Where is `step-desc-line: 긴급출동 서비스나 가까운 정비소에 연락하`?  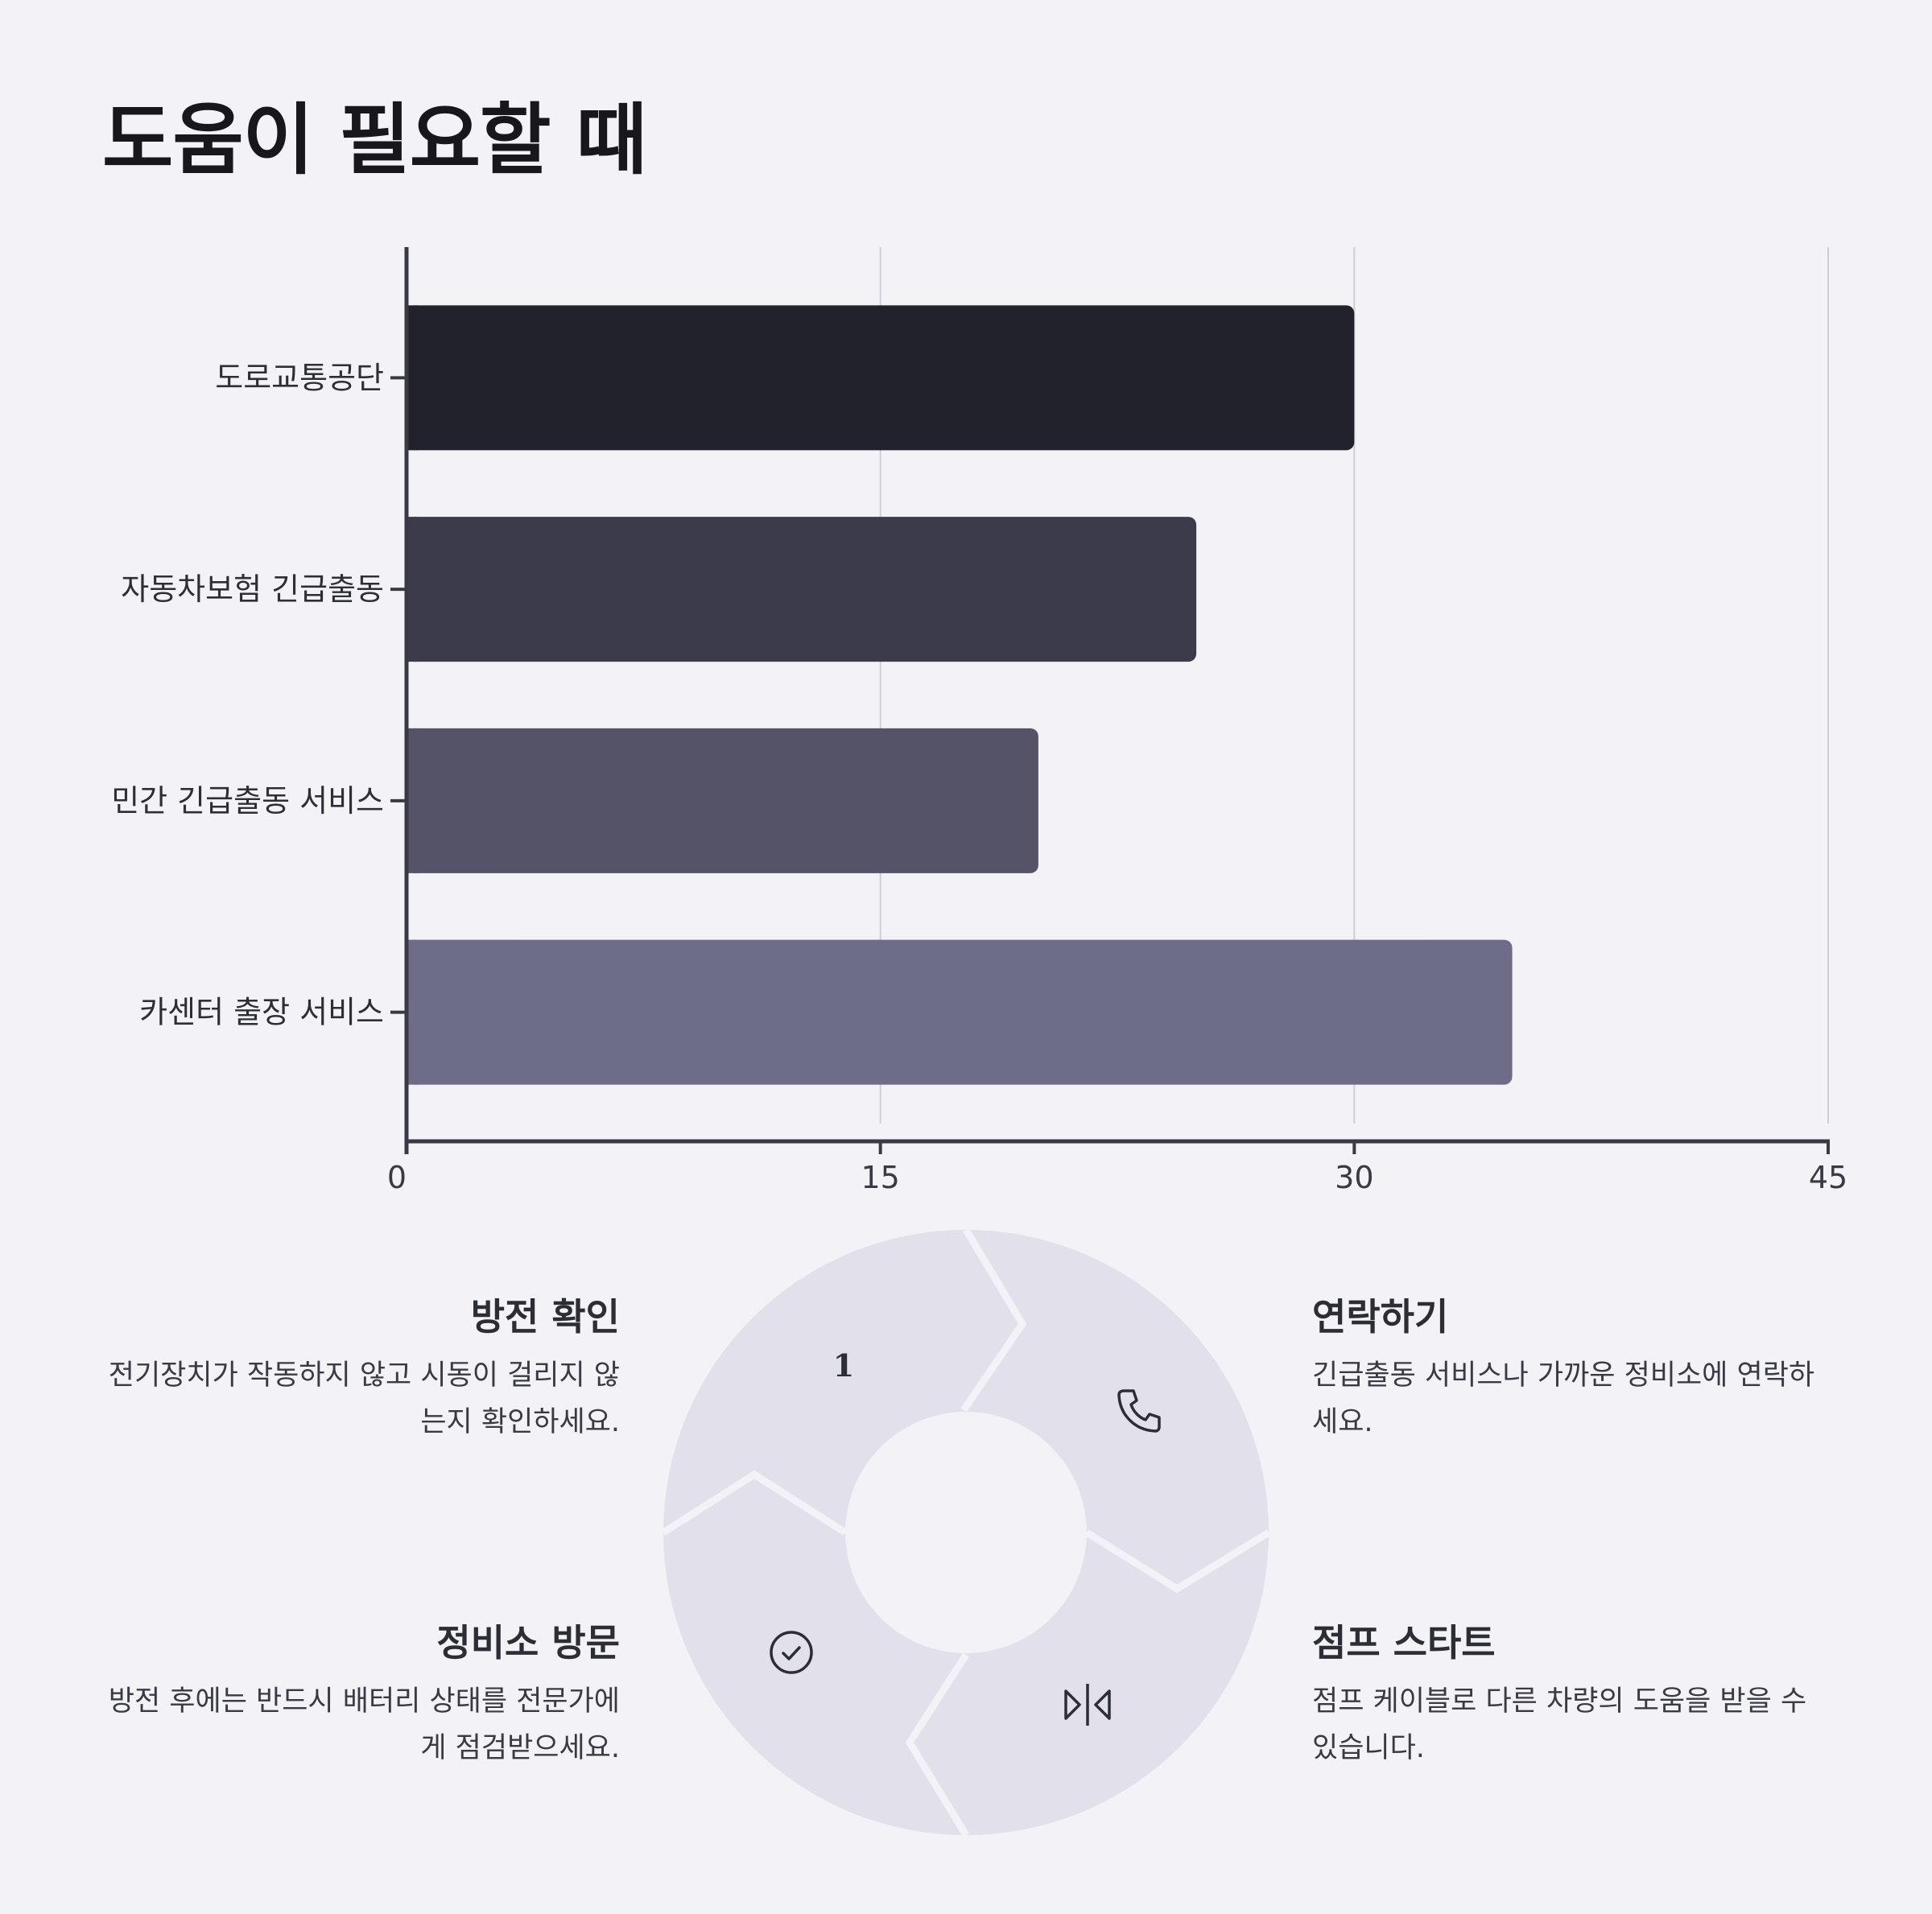 step-desc-line: 긴급출동 서비스나 가까운 정비소에 연락하 is located at coordinates (1563, 1376).